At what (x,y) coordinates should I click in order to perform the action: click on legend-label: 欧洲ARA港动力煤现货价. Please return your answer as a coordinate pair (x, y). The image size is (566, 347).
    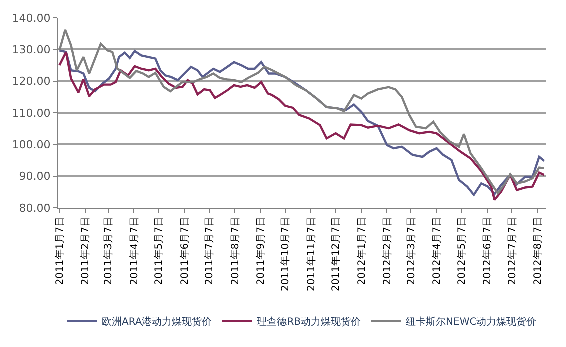
    Looking at the image, I should click on (157, 322).